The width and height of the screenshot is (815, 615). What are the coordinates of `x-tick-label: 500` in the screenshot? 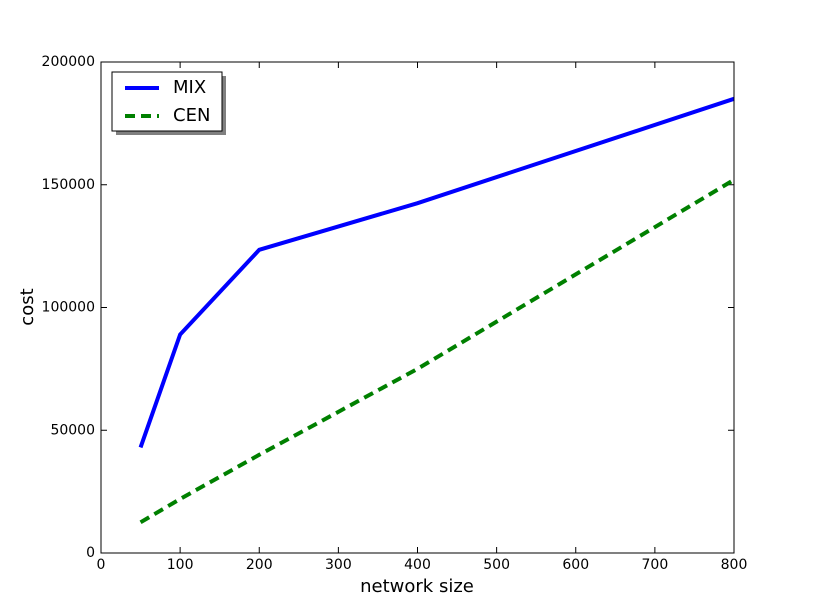 It's located at (496, 565).